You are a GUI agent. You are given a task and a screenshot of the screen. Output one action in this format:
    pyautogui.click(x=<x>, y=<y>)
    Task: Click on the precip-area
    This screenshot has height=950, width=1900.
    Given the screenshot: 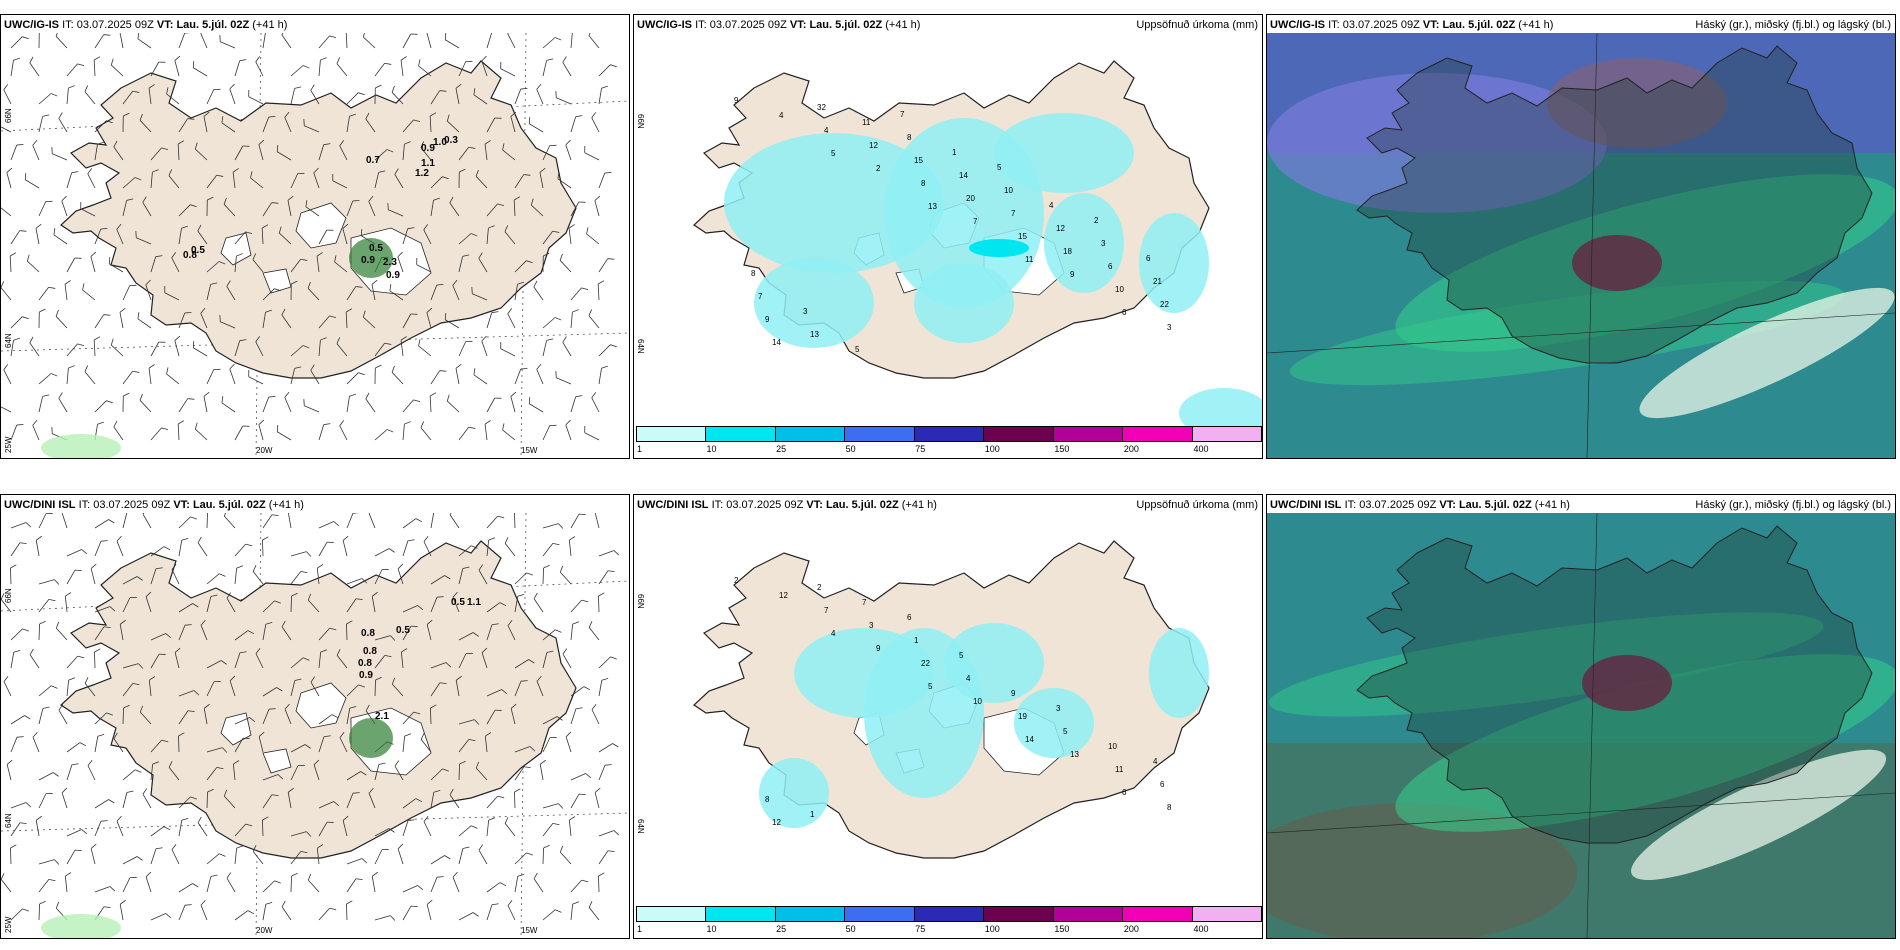 What is the action you would take?
    pyautogui.click(x=964, y=303)
    